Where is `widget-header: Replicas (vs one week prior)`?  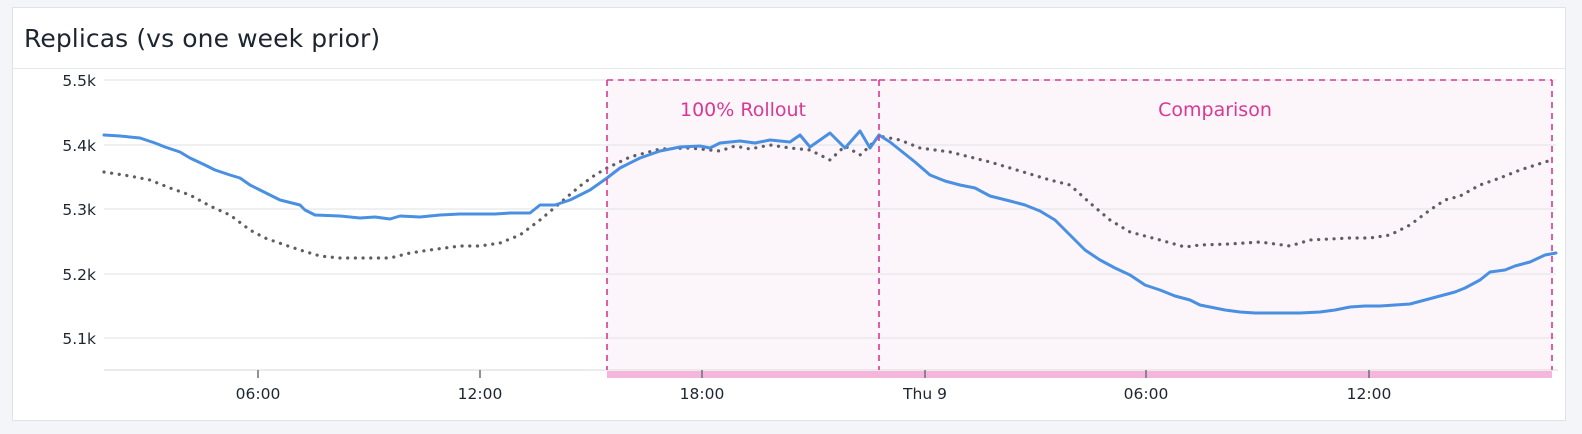
widget-header: Replicas (vs one week prior) is located at coordinates (789, 38).